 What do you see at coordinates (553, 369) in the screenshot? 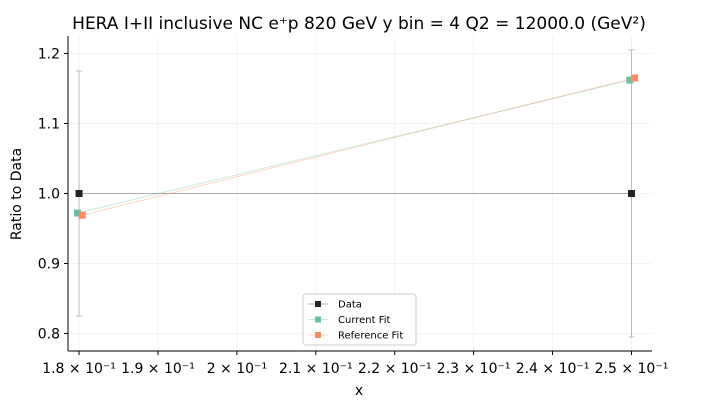
I see `x-tick-label: 2.4 × 10⁻¹` at bounding box center [553, 369].